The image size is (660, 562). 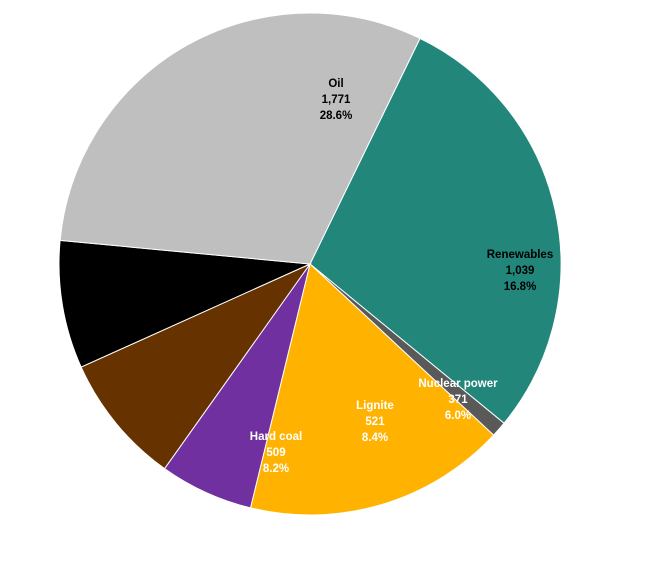 I want to click on slice-value-label: 371, so click(x=458, y=400).